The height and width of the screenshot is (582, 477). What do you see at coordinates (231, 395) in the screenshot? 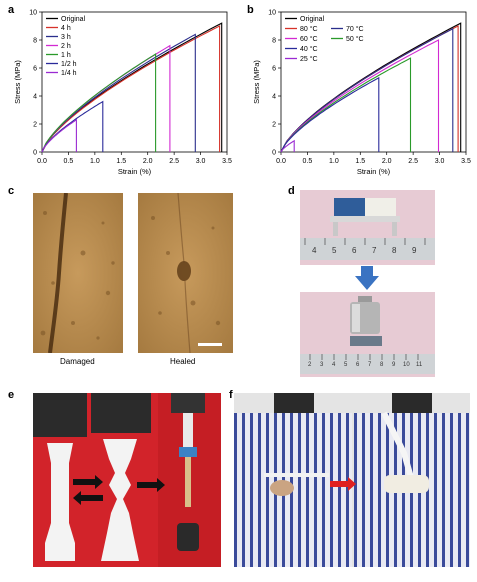
I see `panel-letter-f: f` at bounding box center [231, 395].